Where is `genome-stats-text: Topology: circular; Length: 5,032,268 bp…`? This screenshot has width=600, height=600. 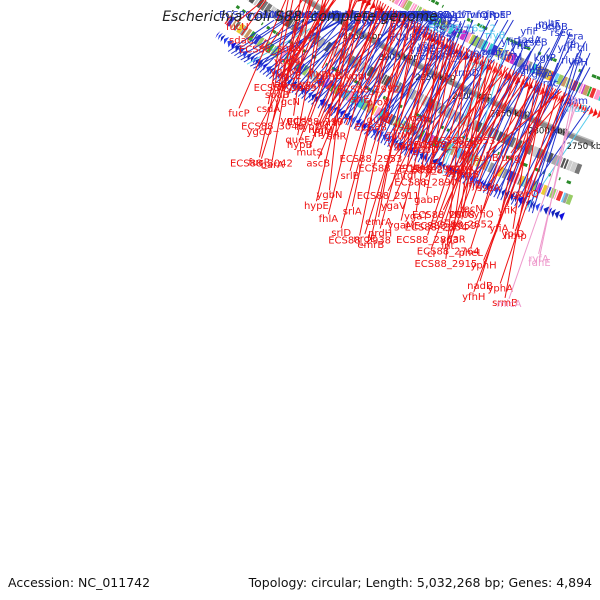 genome-stats-text: Topology: circular; Length: 5,032,268 bp… is located at coordinates (420, 582).